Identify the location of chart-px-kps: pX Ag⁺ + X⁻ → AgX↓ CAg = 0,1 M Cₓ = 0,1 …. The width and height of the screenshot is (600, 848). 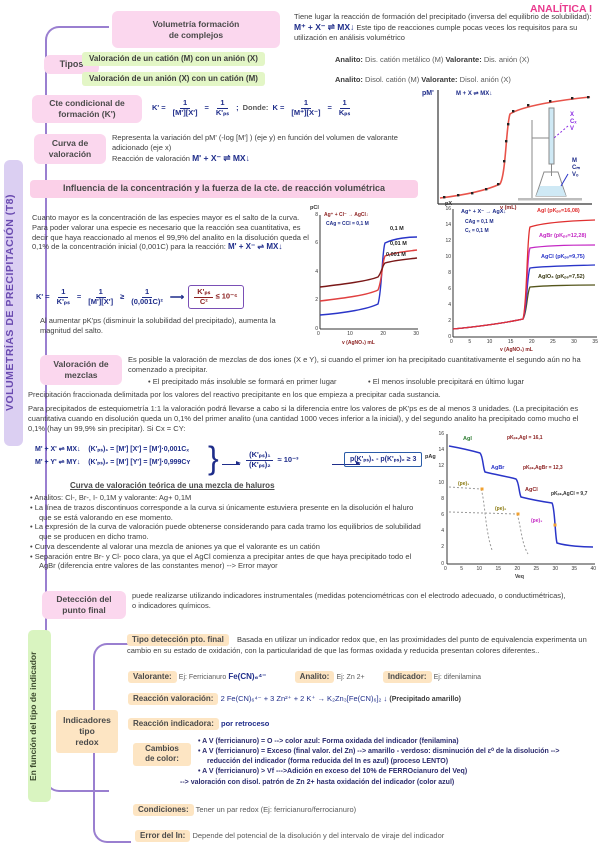
(522, 283).